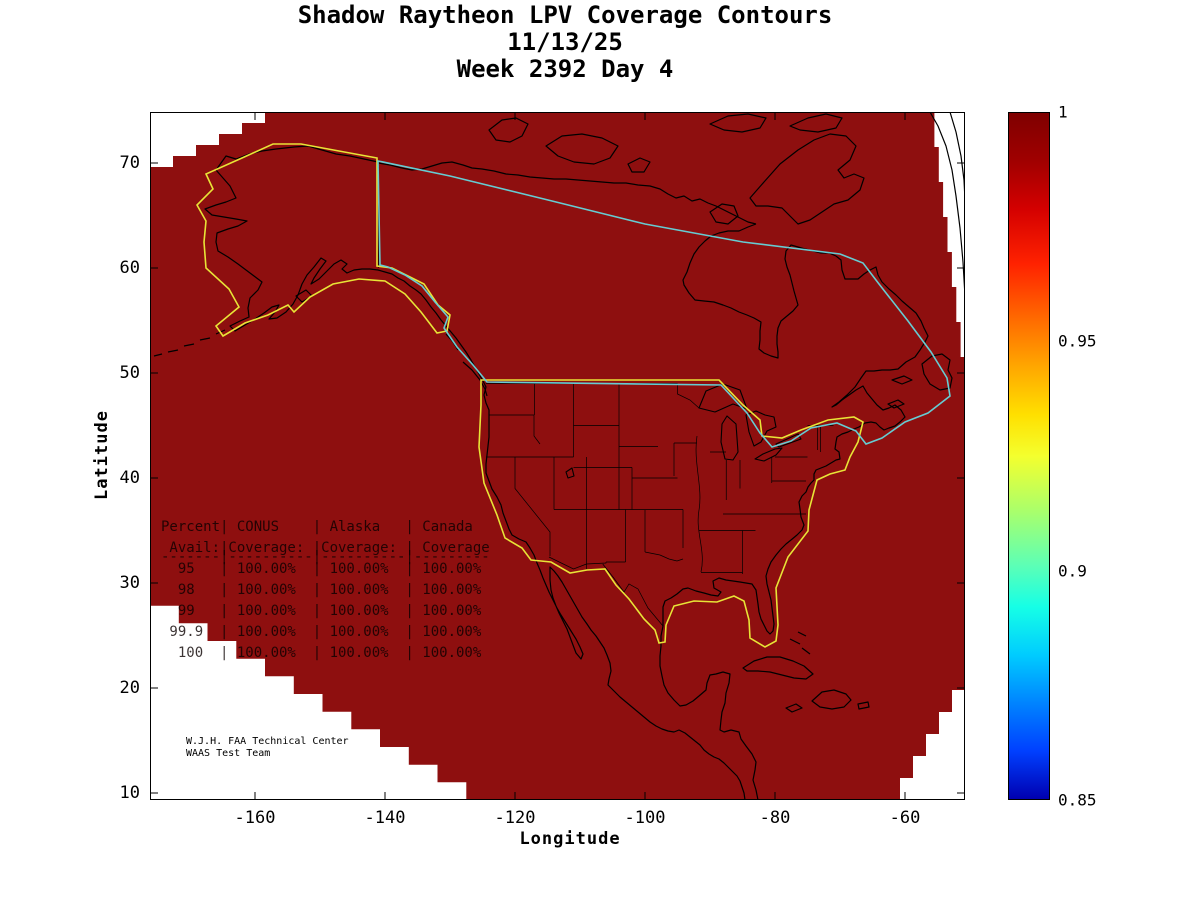 The height and width of the screenshot is (900, 1200). What do you see at coordinates (323, 240) in the screenshot?
I see `alaska-coverage-contour` at bounding box center [323, 240].